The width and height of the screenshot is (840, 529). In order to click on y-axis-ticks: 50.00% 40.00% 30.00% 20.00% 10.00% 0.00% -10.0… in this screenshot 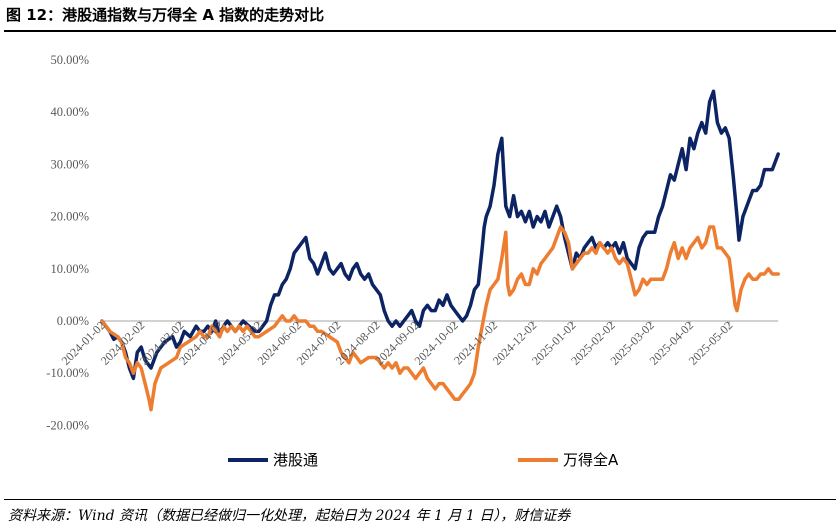, I will do `click(67, 242)`.